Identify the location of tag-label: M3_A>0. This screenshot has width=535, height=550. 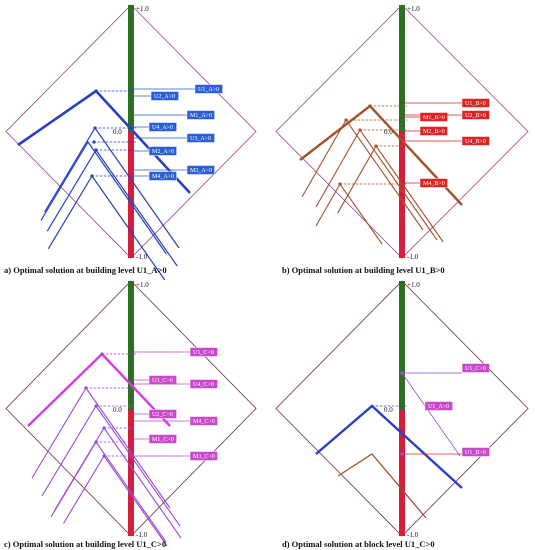
(201, 171).